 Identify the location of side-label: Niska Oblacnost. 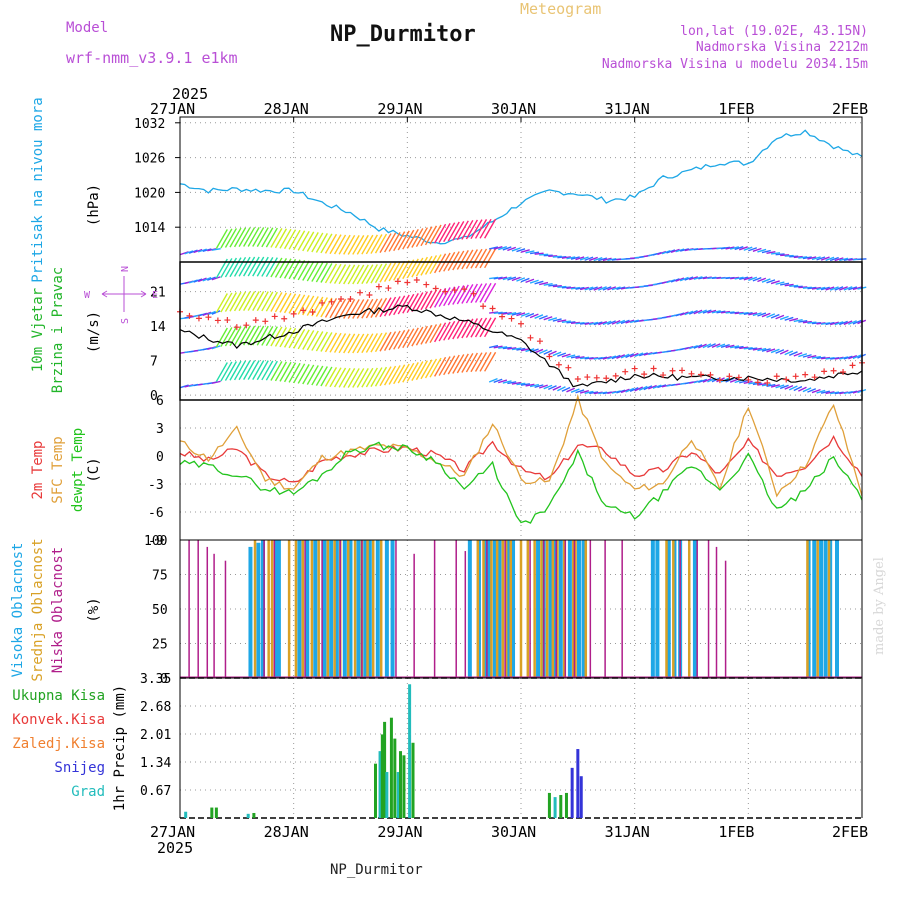
(58, 610).